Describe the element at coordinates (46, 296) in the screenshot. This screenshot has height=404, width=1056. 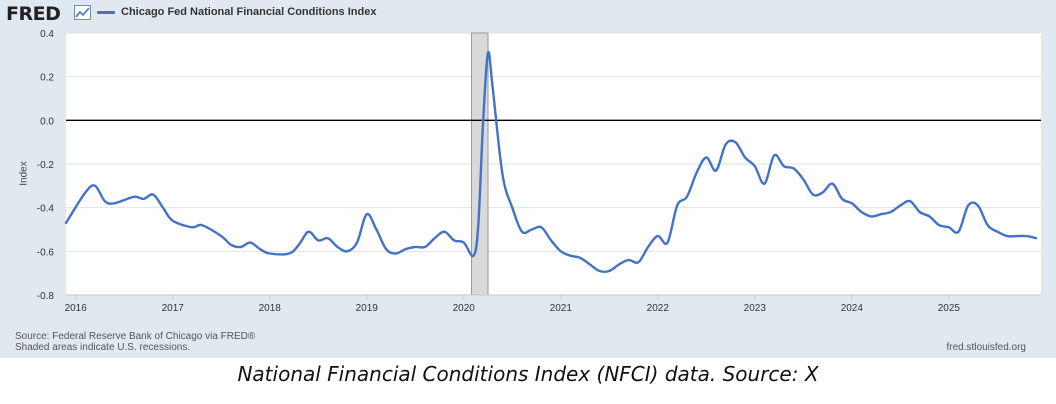
I see `y-tick-label: -0.8` at that location.